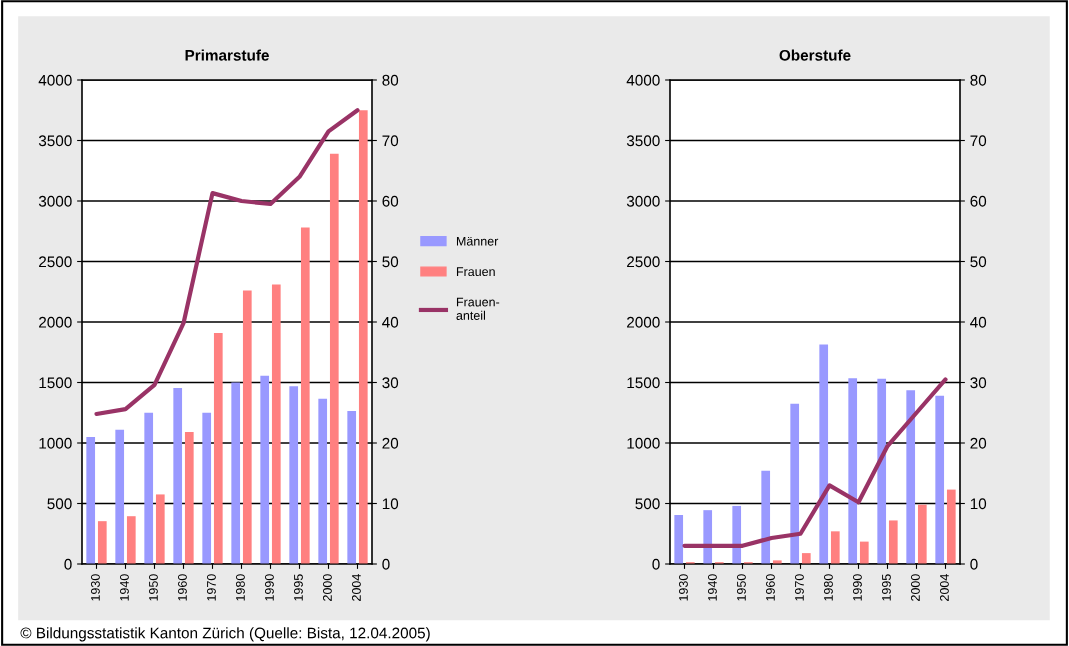  Describe the element at coordinates (475, 272) in the screenshot. I see `legend-label: Frauen` at that location.